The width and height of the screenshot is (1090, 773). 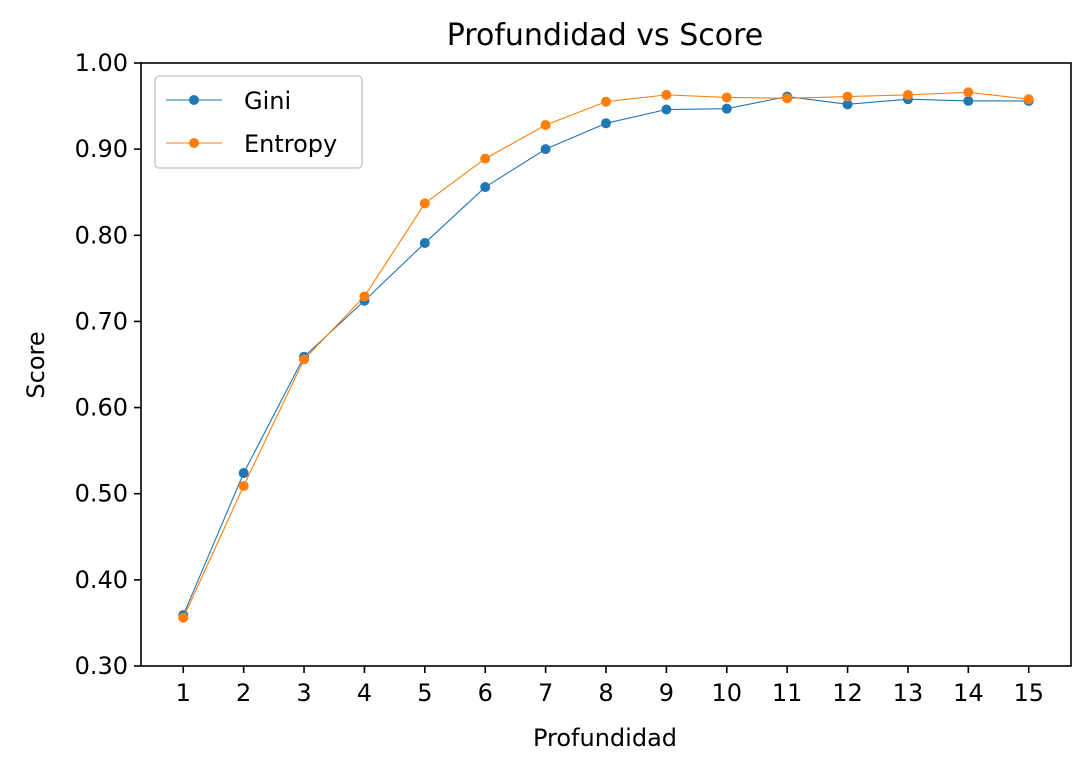 I want to click on y-tick-label: 0.90, so click(x=101, y=149).